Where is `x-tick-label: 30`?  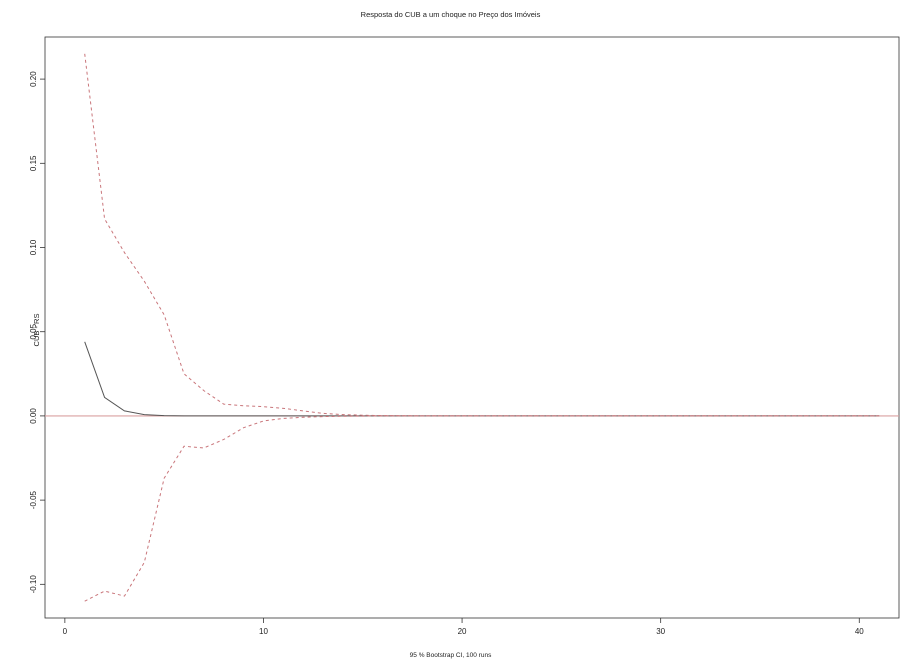
x-tick-label: 30 is located at coordinates (660, 631).